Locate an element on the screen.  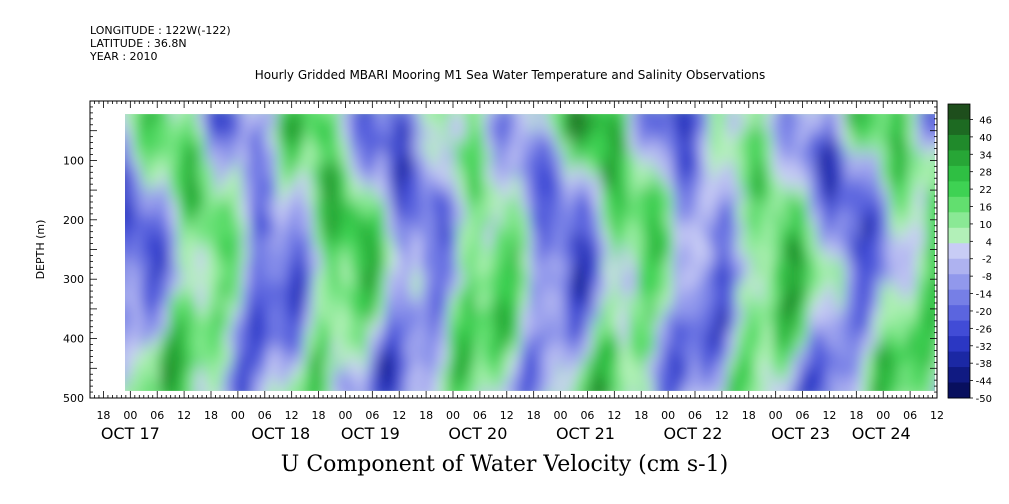
year-label: YEAR : 2010 is located at coordinates (124, 56).